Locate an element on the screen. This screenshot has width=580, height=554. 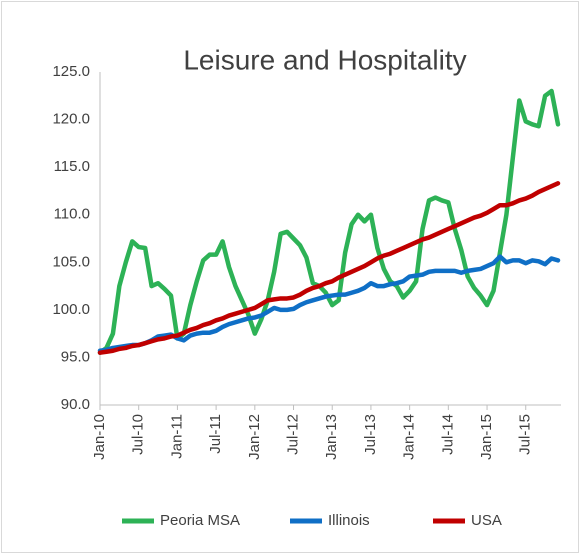
x-tick-label: Jan-12 is located at coordinates (254, 437).